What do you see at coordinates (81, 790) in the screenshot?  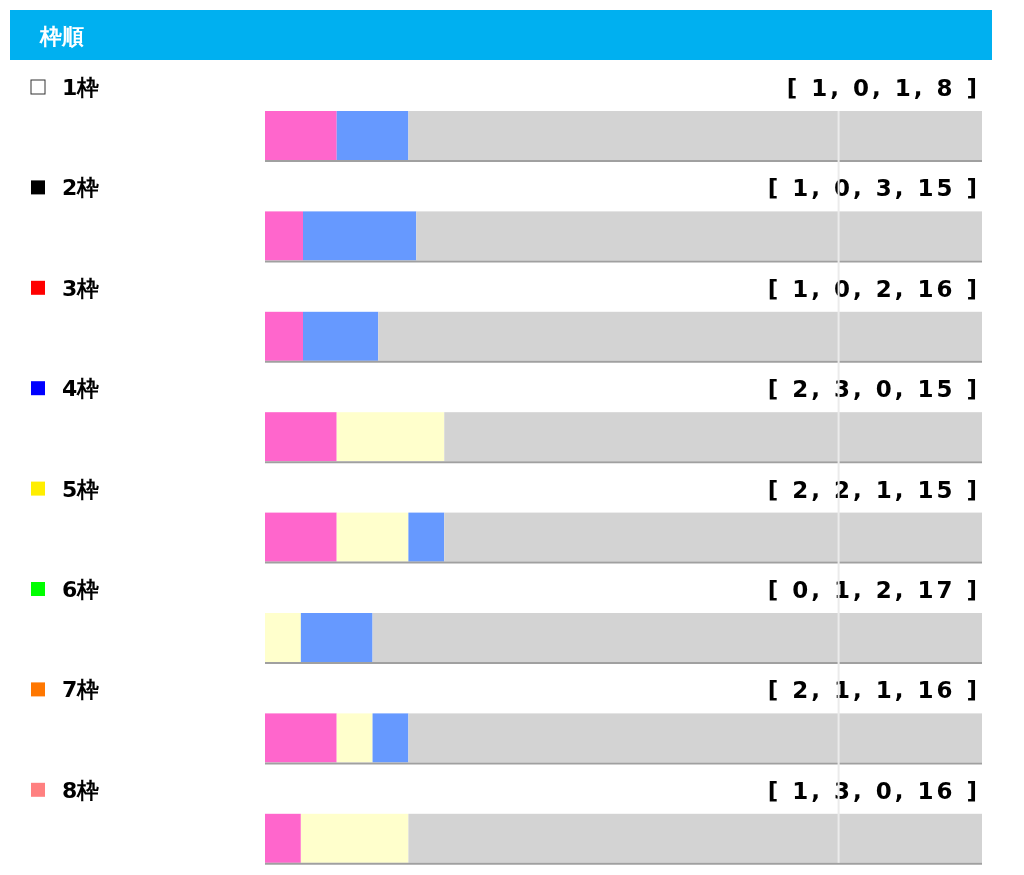 I see `y-tick-label: 8枠` at bounding box center [81, 790].